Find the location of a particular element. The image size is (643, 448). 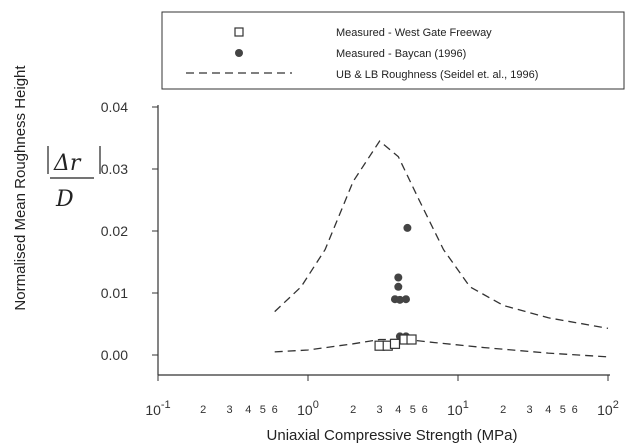

lower-bound-curve is located at coordinates (441, 348).